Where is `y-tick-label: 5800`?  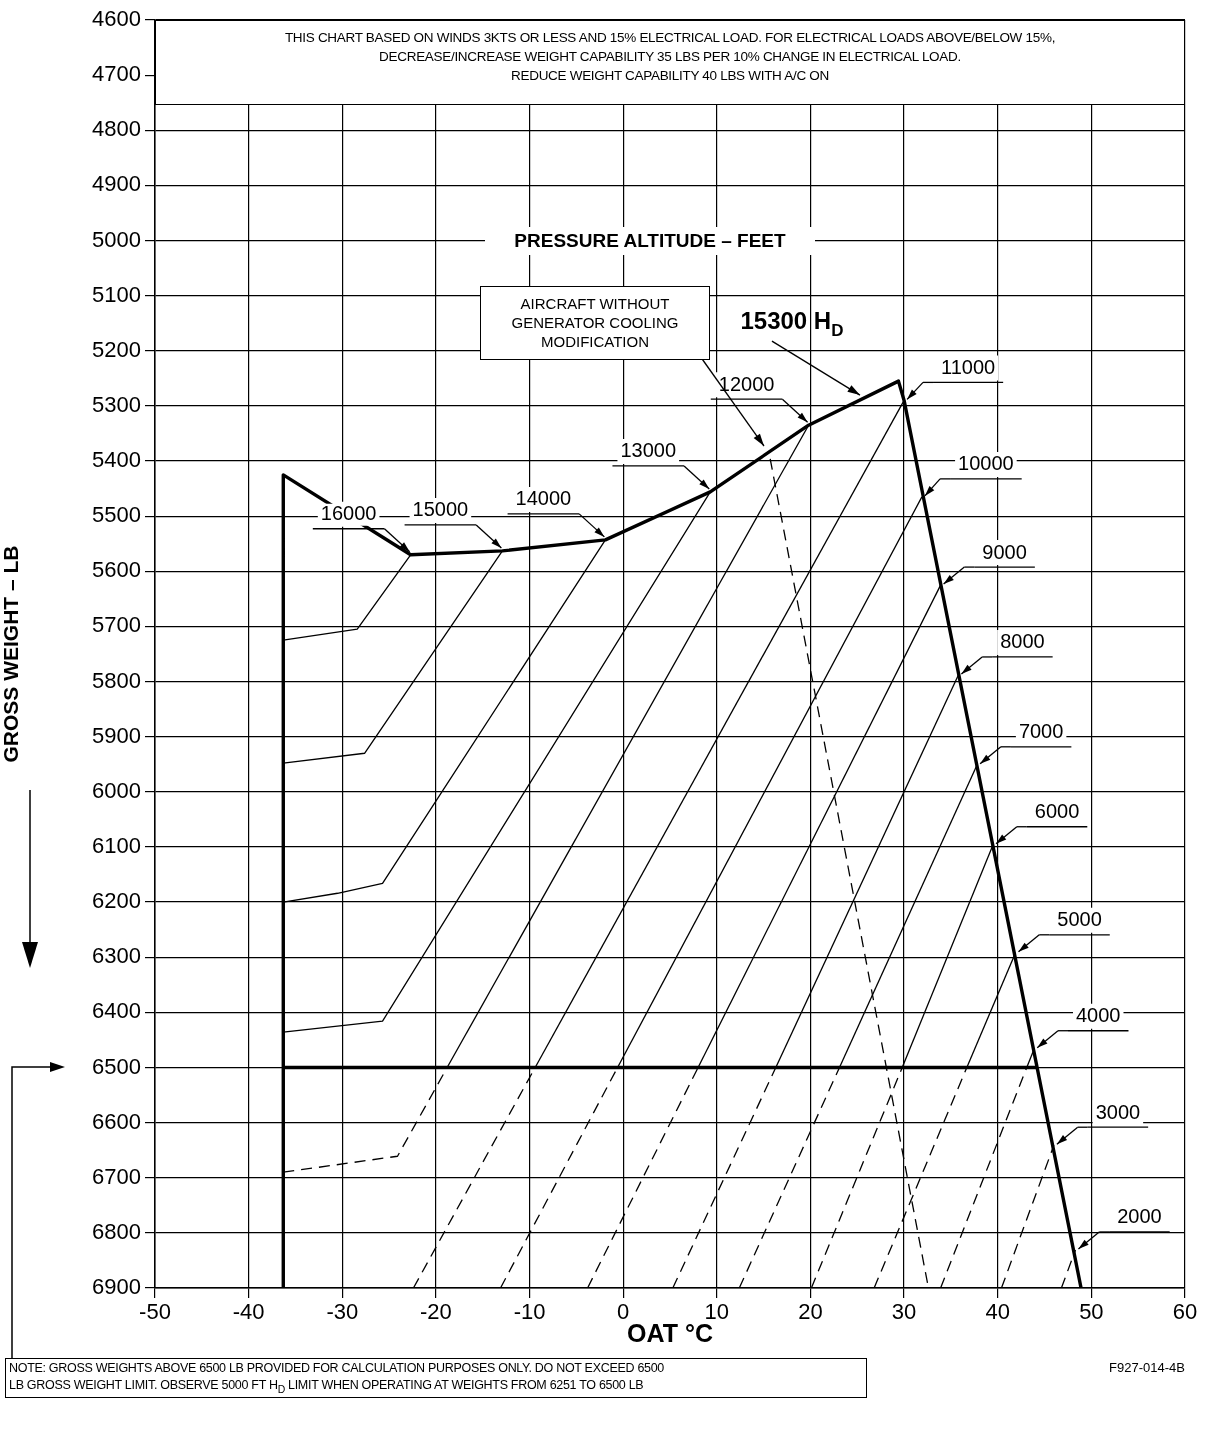
y-tick-label: 5800 is located at coordinates (116, 680).